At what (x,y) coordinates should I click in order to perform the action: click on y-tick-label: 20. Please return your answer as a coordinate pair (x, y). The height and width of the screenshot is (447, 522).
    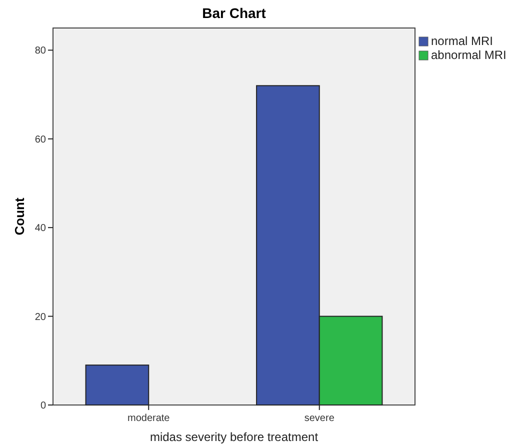
    Looking at the image, I should click on (40, 317).